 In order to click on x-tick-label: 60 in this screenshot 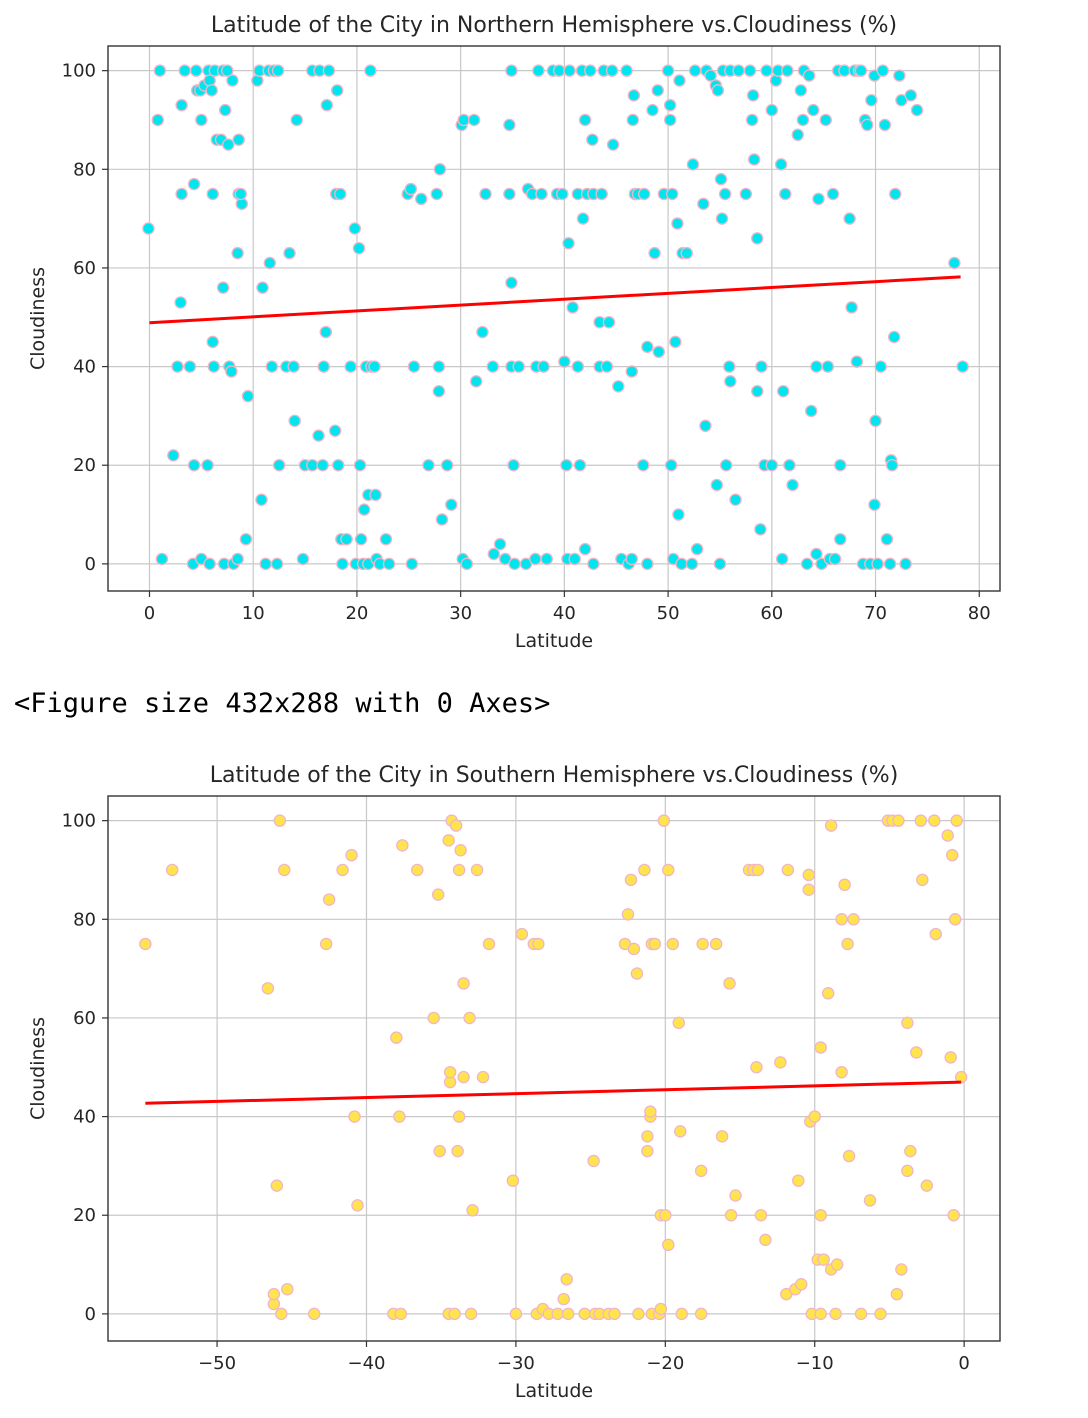, I will do `click(771, 613)`.